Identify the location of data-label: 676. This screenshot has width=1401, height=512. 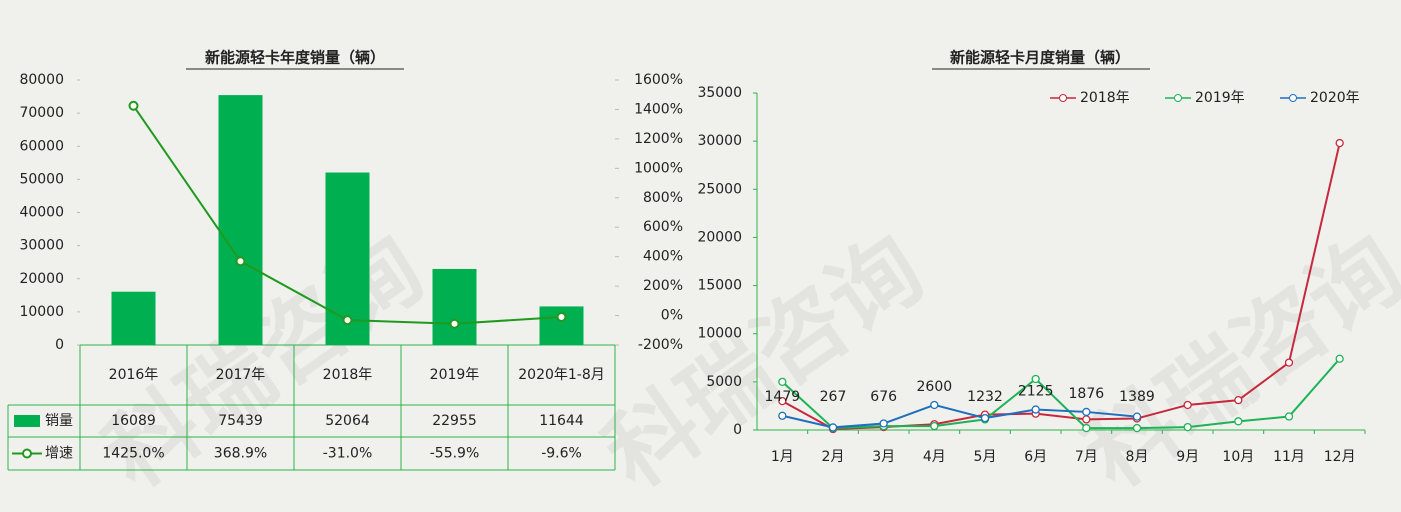
(883, 397).